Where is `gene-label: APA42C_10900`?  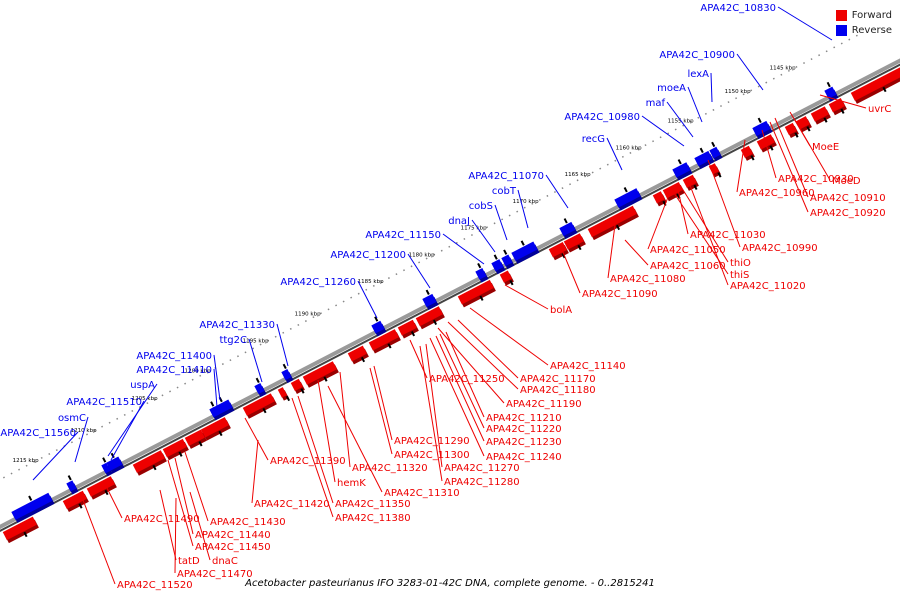 gene-label: APA42C_10900 is located at coordinates (697, 55).